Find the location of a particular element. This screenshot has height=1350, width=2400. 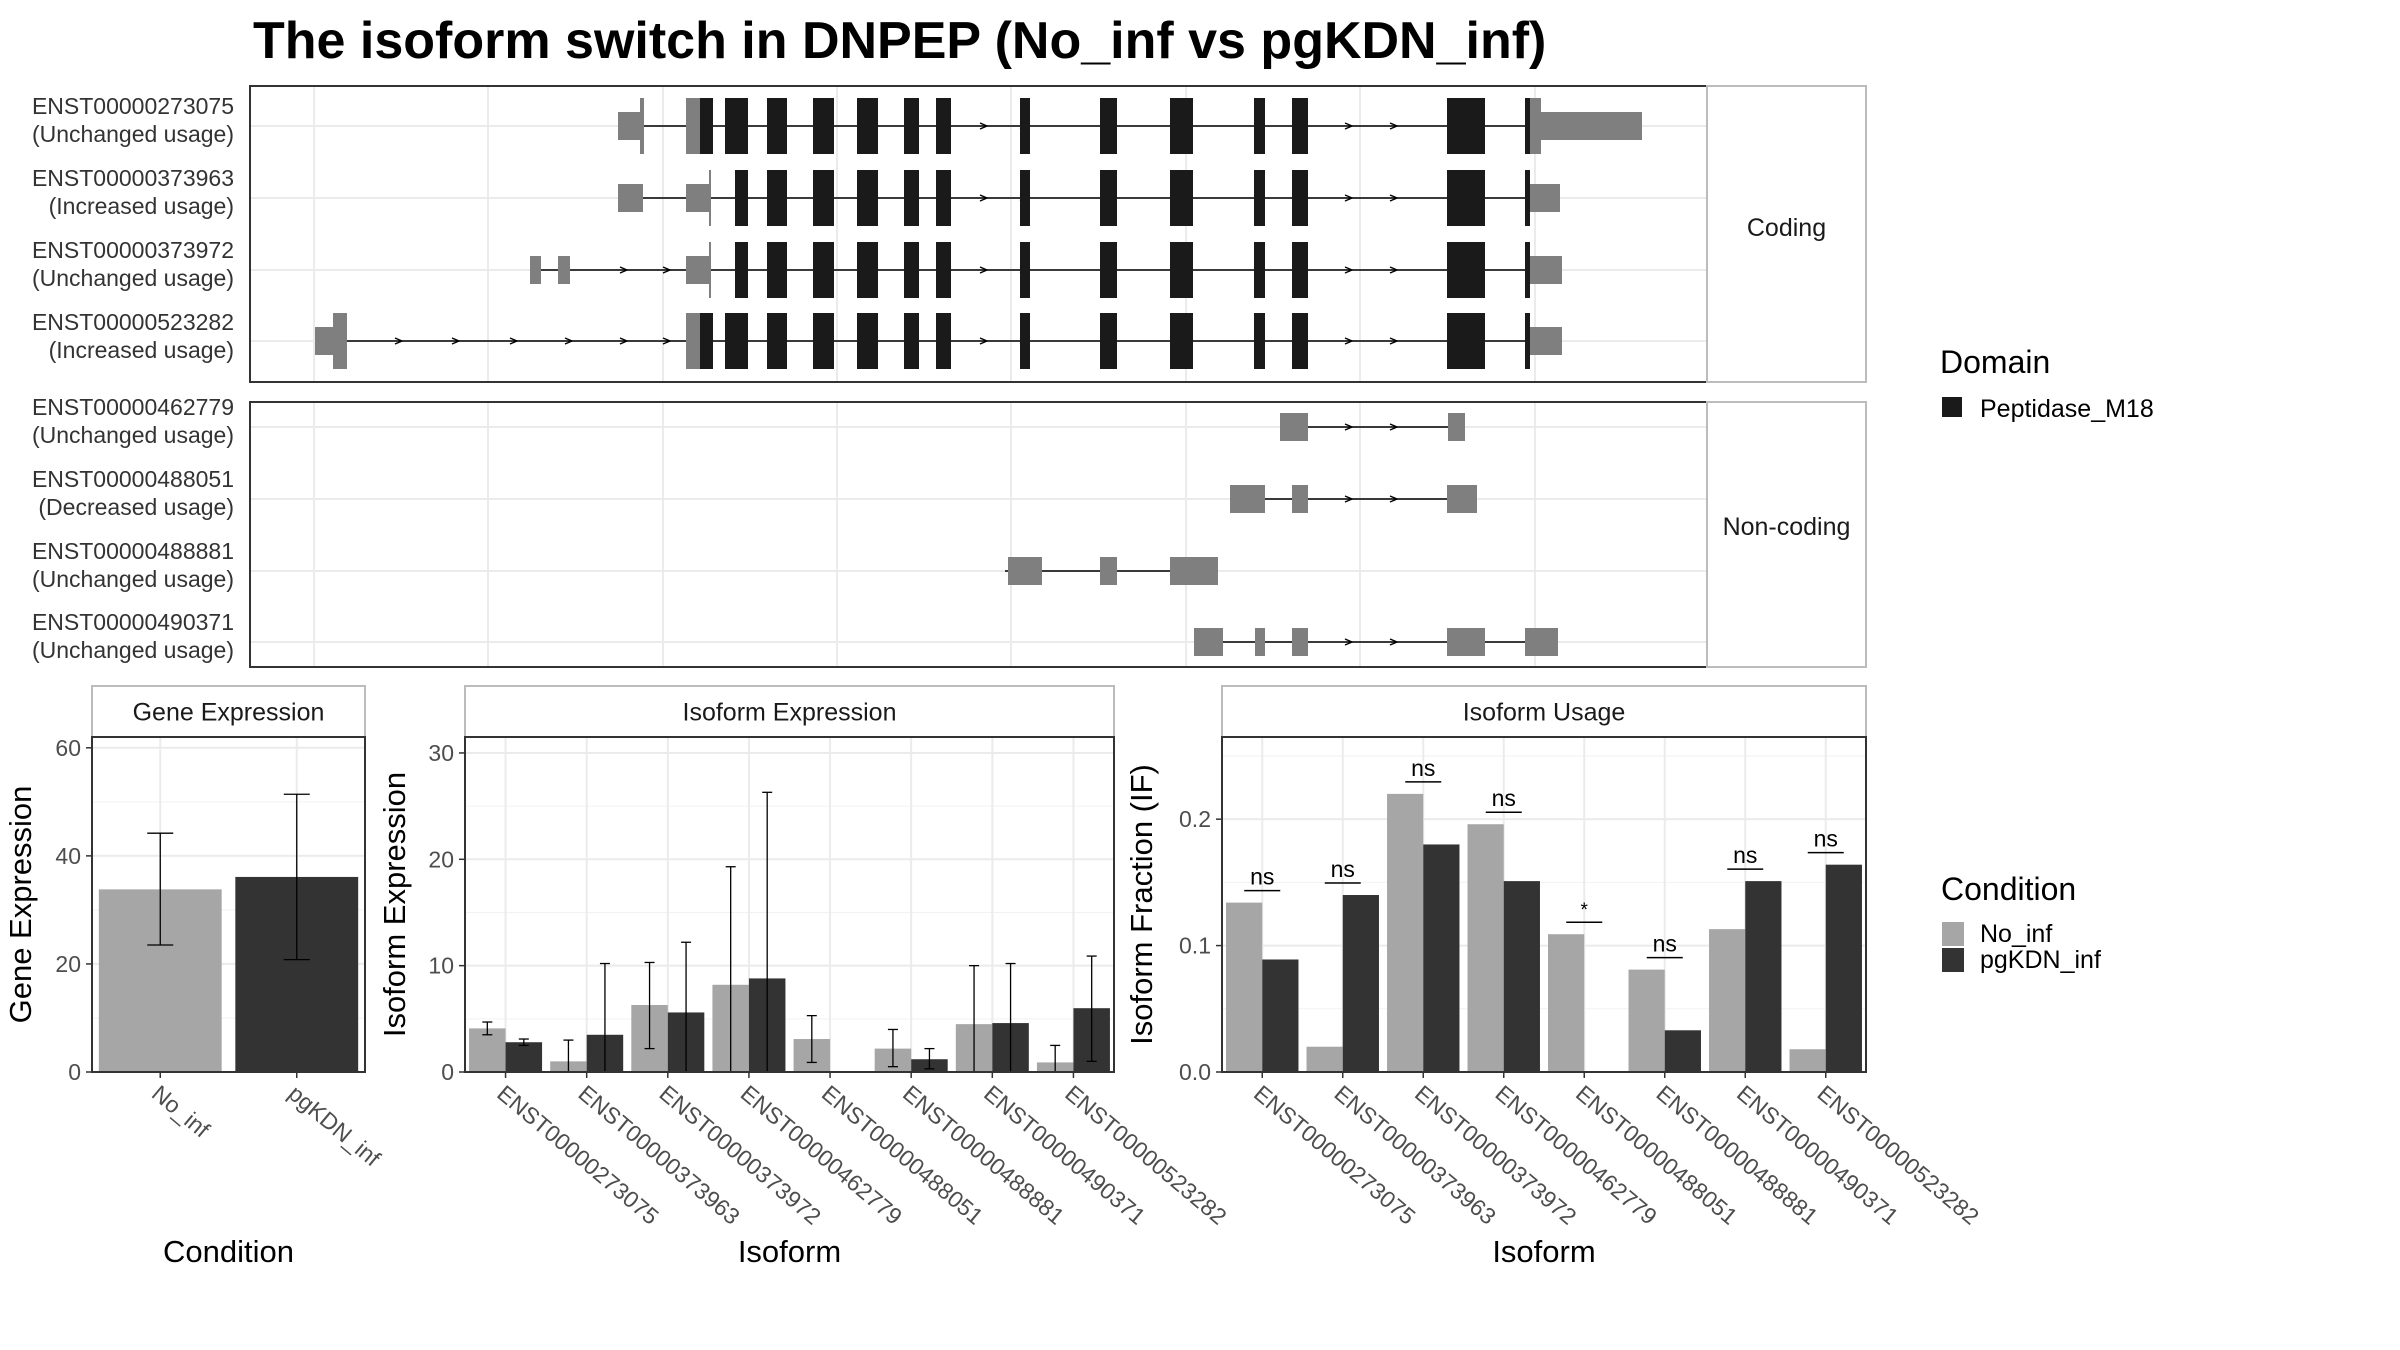

significance-label: * is located at coordinates (1585, 910).